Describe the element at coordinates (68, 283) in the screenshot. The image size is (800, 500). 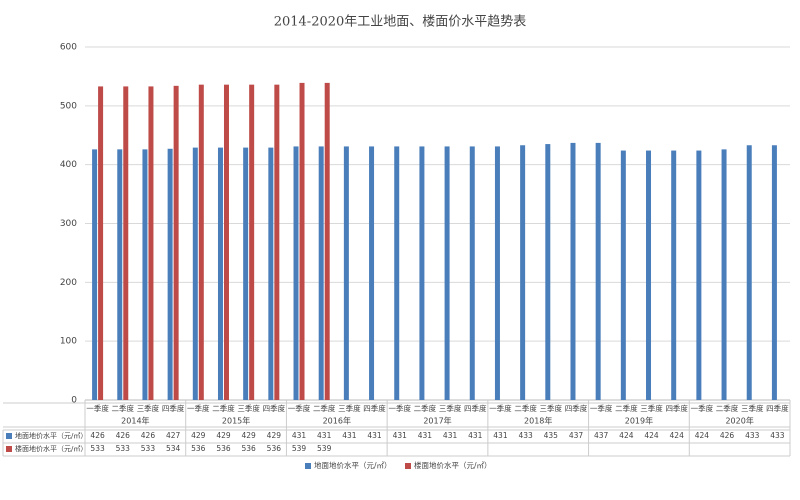
I see `y-tick-label: 200` at that location.